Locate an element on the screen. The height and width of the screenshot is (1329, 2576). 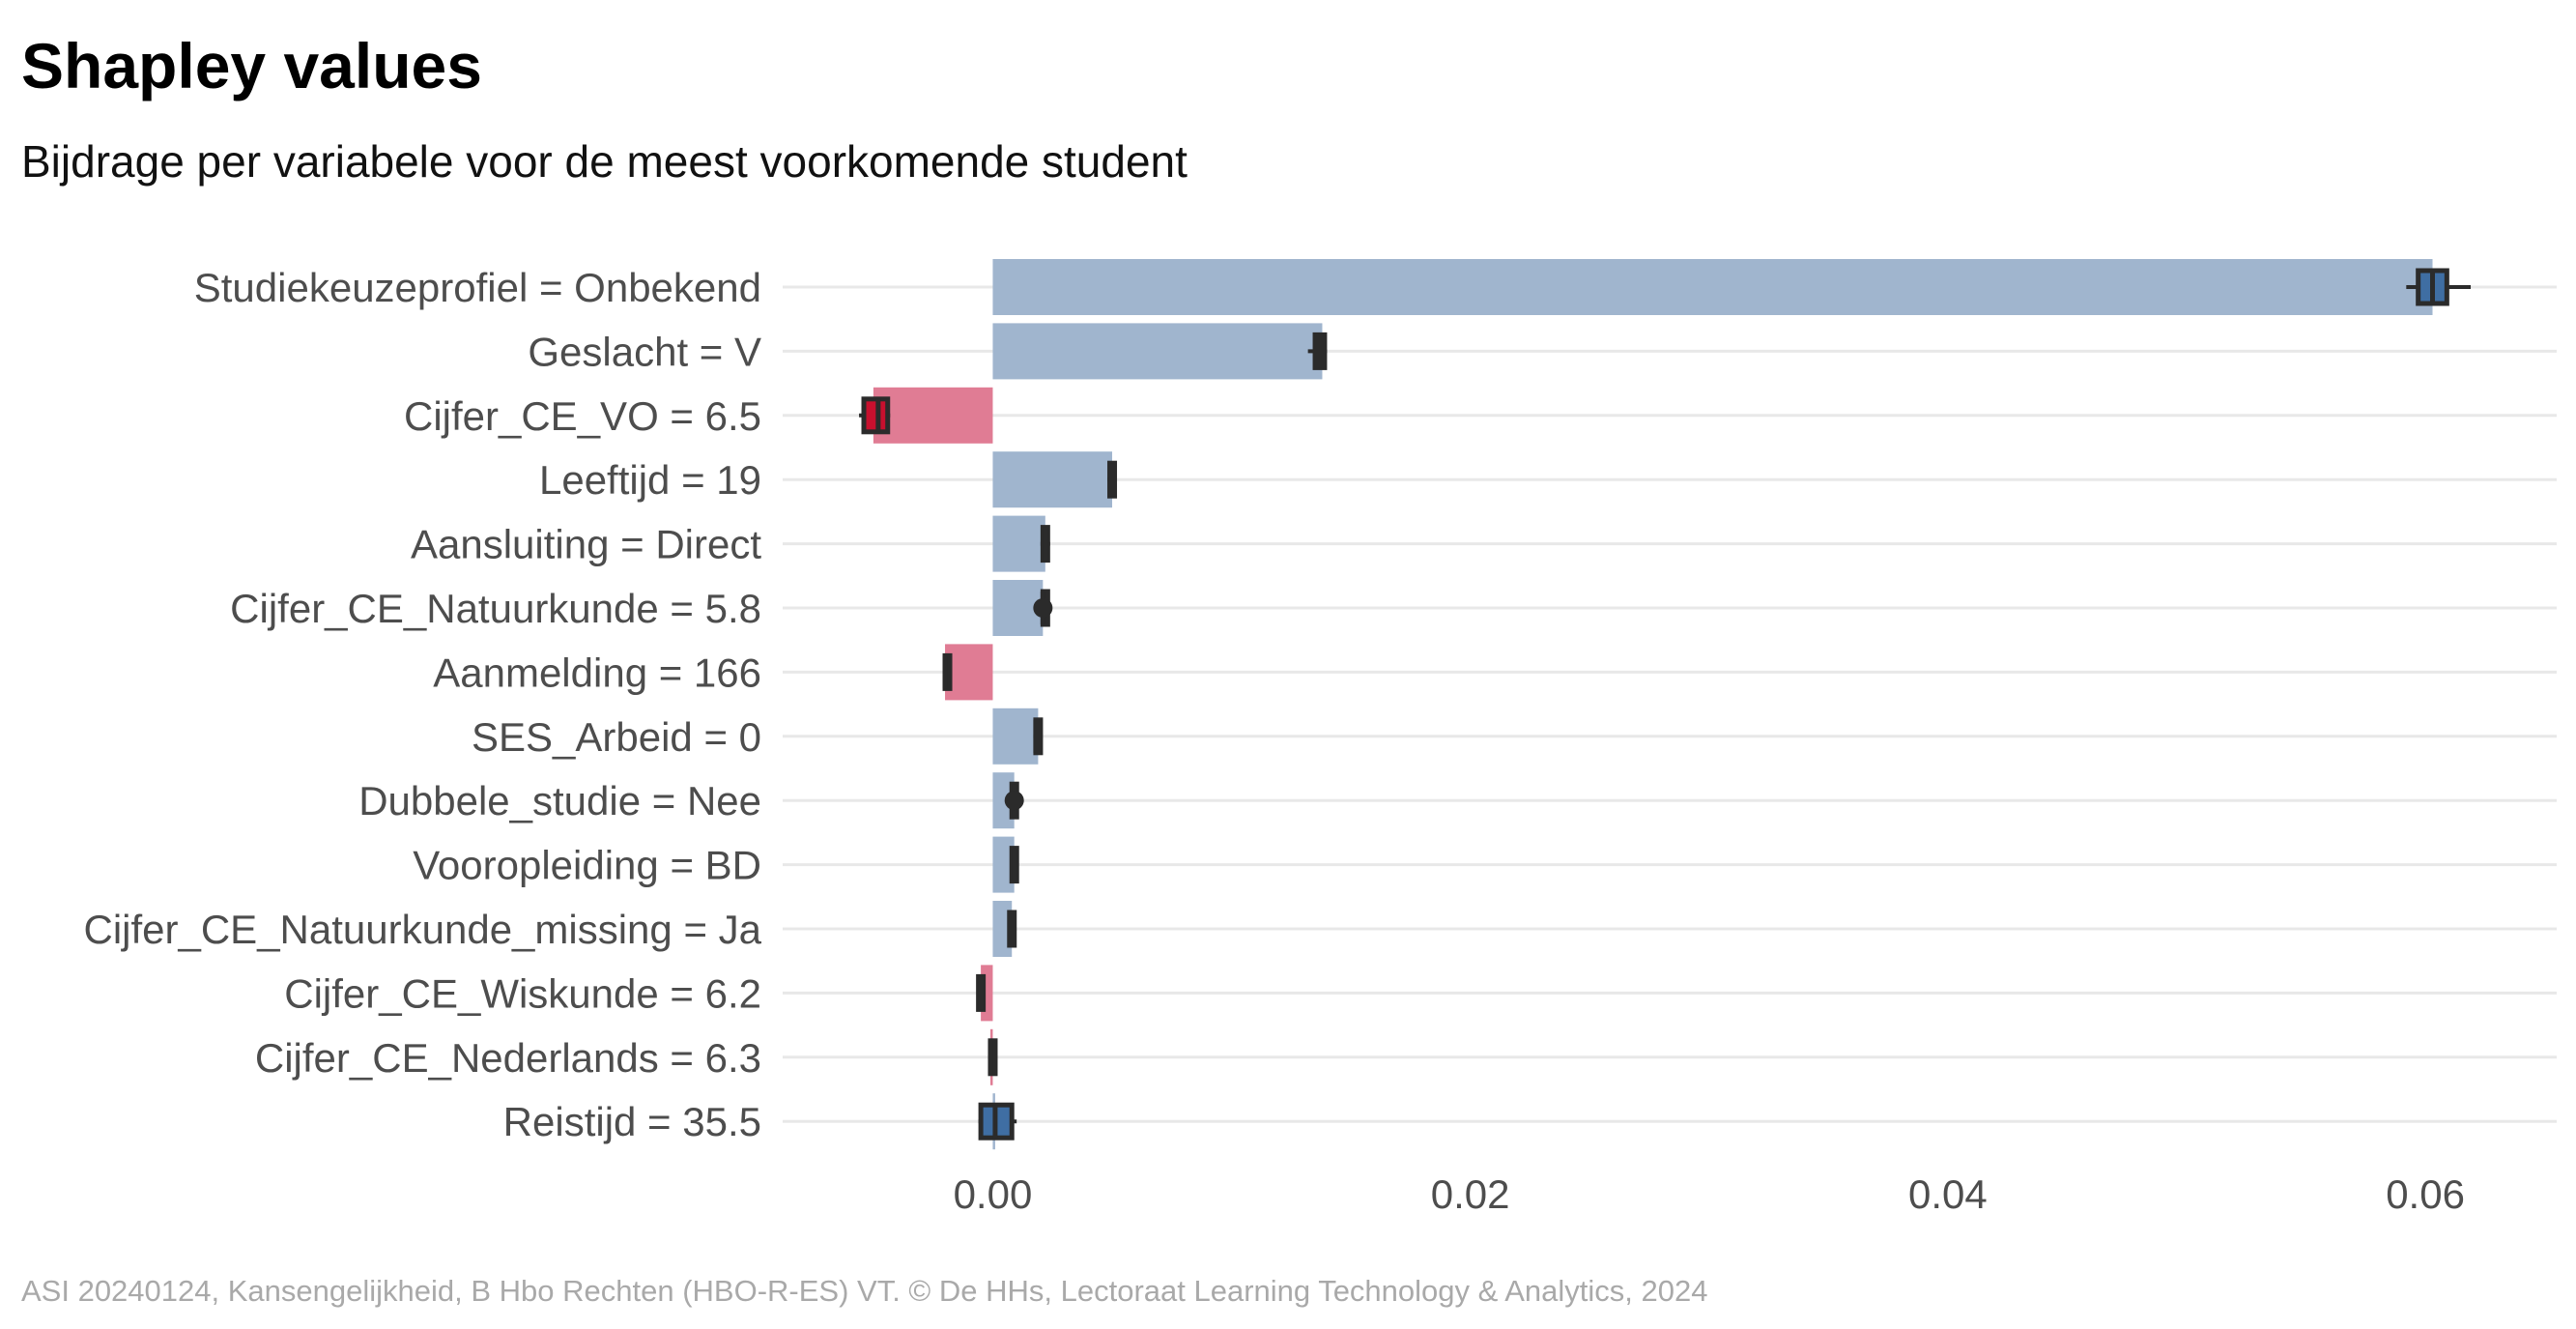
category-label: Aansluiting = Direct is located at coordinates (586, 544).